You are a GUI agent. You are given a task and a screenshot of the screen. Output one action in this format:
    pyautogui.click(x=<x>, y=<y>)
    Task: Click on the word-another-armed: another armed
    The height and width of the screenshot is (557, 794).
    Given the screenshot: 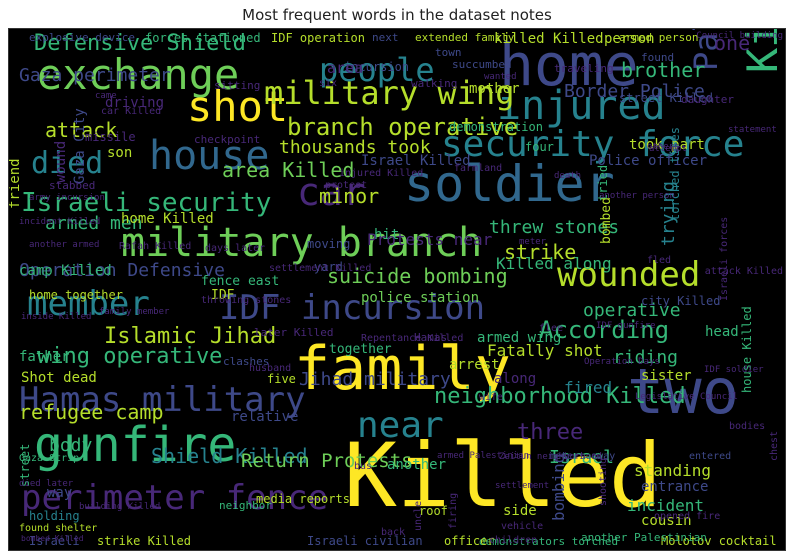 What is the action you would take?
    pyautogui.click(x=64, y=245)
    